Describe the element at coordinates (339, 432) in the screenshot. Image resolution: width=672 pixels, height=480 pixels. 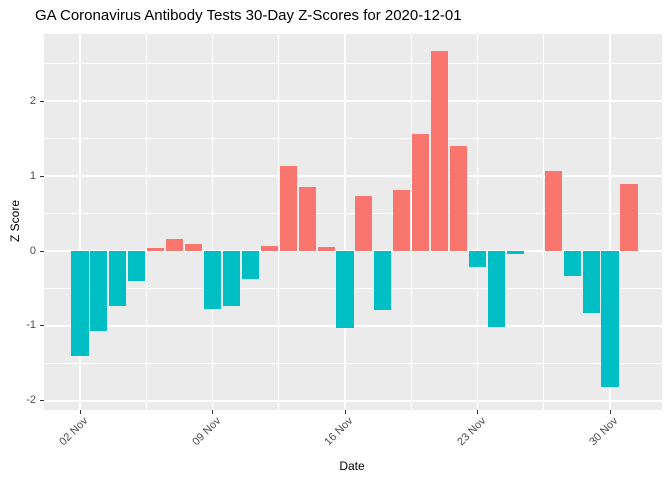
I see `x-tick-label-text: 16 Nov` at that location.